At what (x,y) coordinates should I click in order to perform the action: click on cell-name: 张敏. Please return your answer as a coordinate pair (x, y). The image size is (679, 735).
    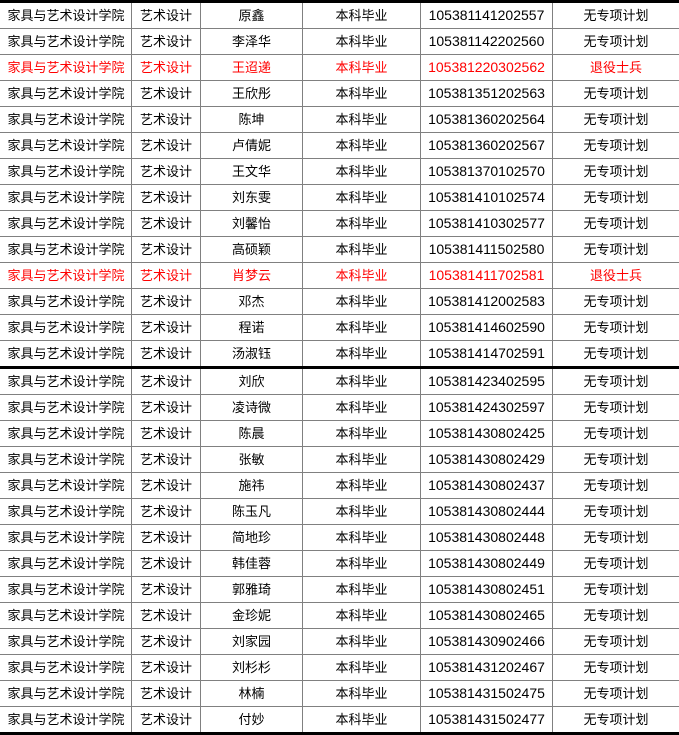
    Looking at the image, I should click on (252, 460).